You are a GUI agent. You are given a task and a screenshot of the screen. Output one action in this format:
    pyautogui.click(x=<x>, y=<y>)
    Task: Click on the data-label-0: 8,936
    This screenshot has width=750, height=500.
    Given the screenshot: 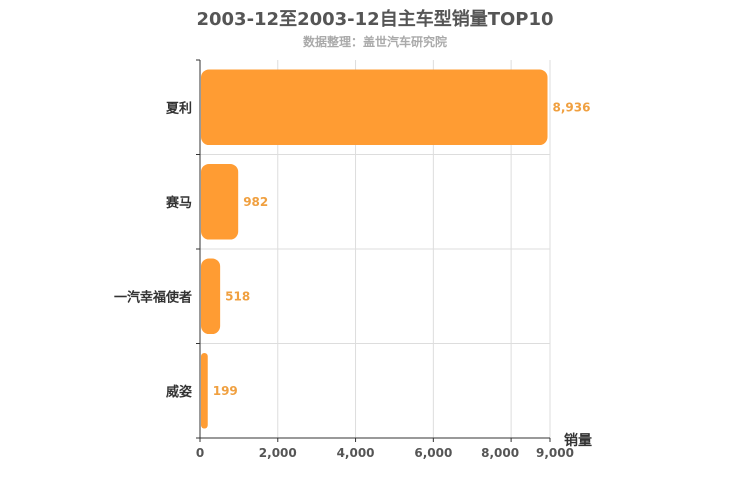 What is the action you would take?
    pyautogui.click(x=572, y=107)
    